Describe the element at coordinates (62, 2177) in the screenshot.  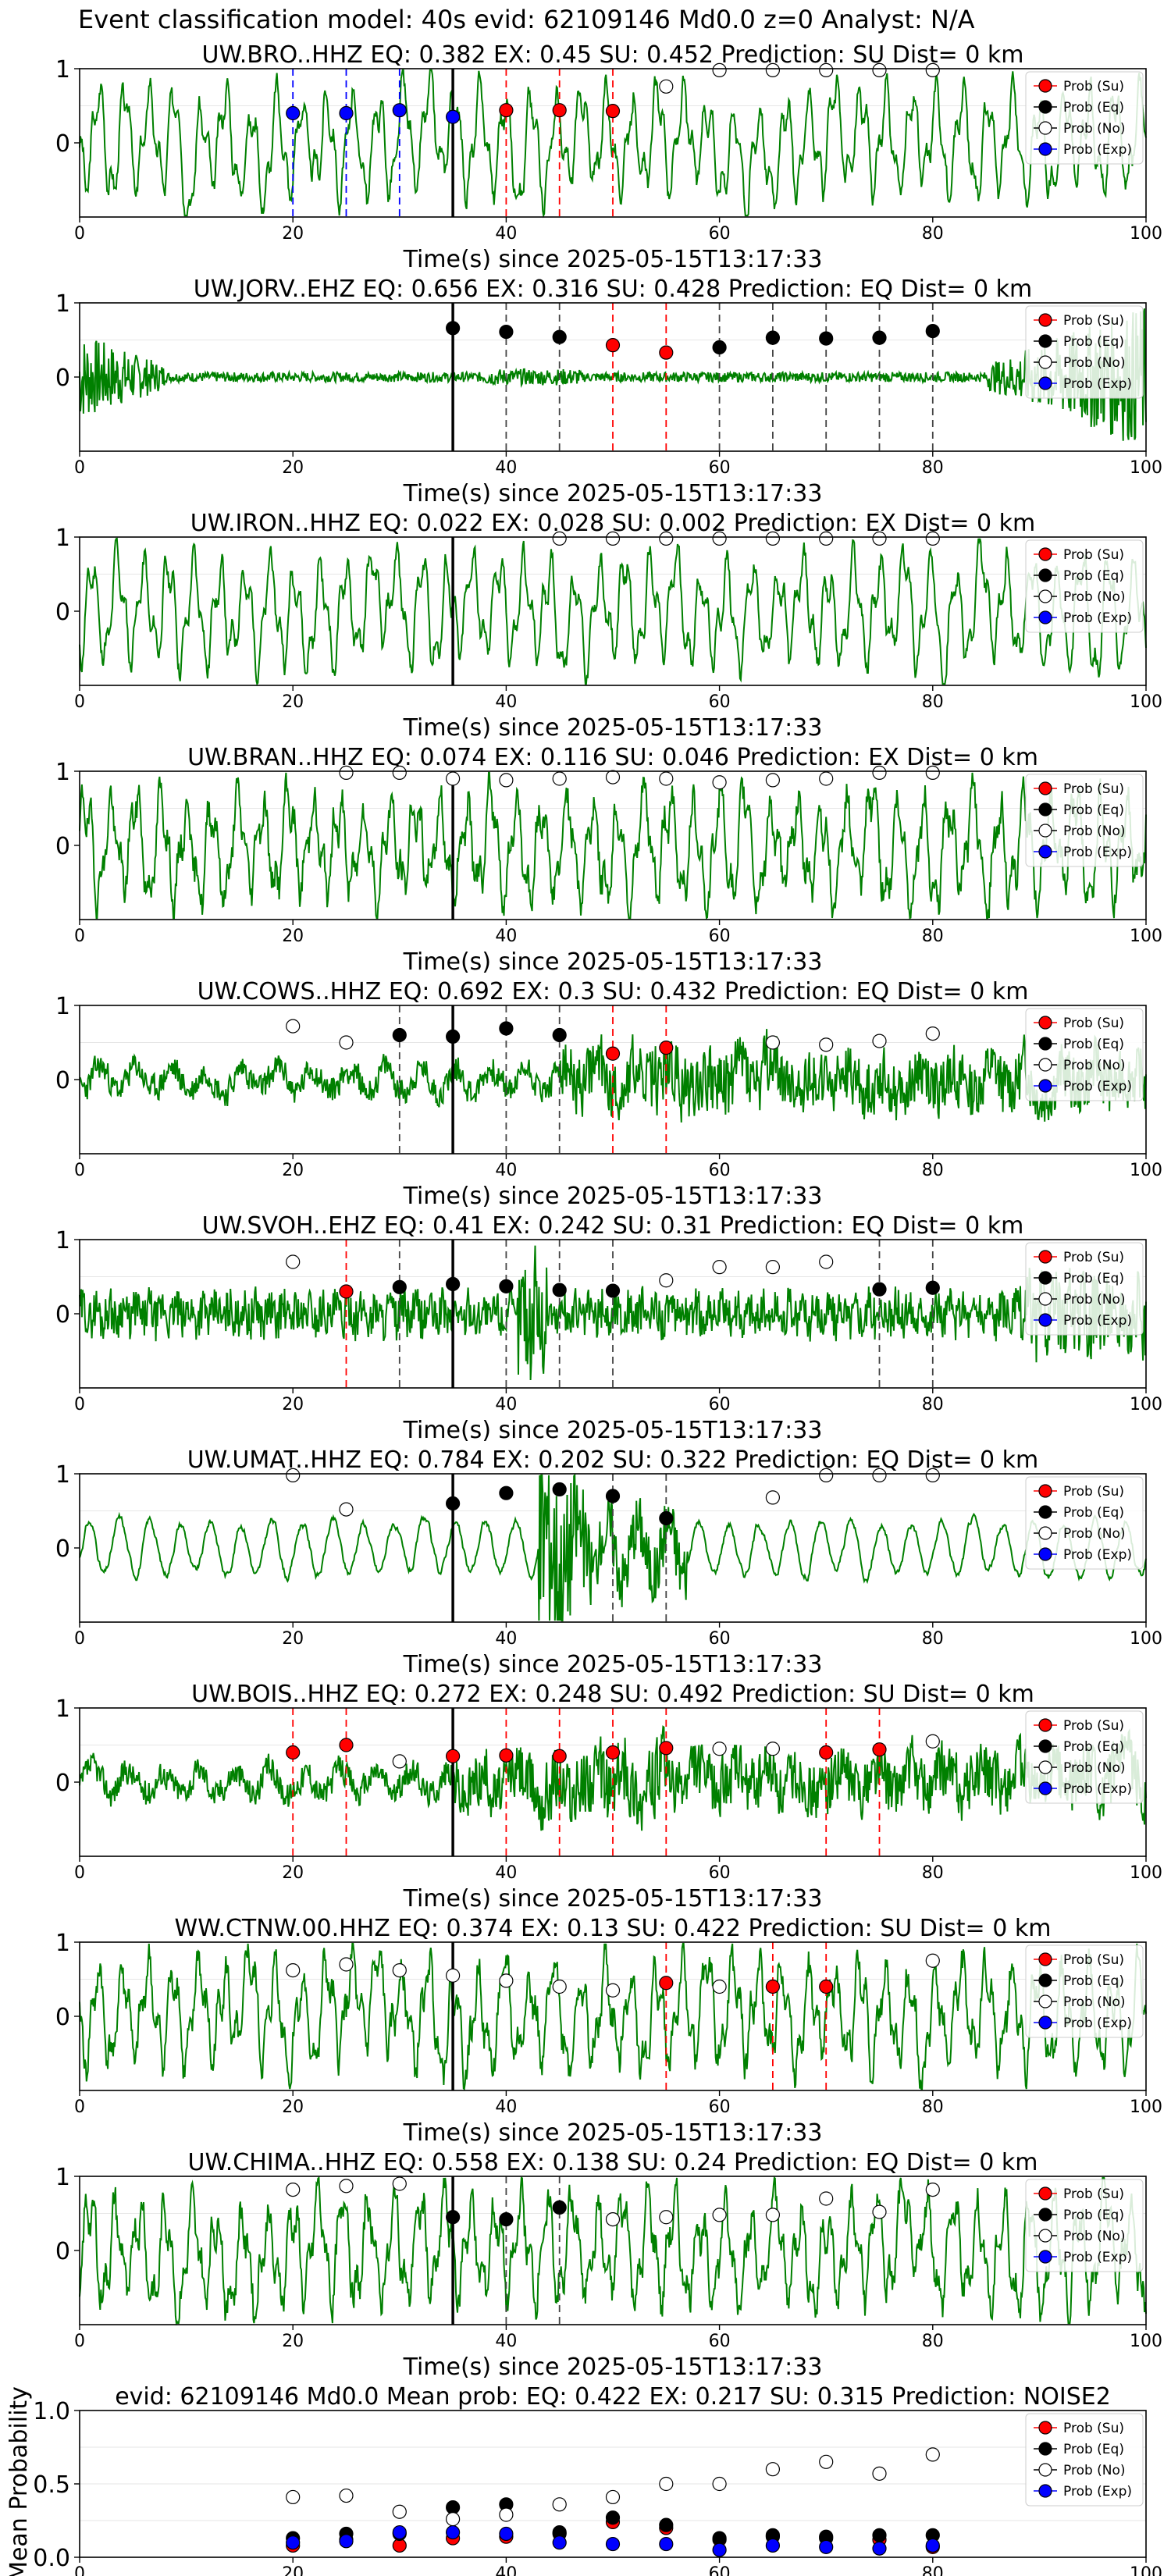
I see `y-tick-label: 1` at that location.